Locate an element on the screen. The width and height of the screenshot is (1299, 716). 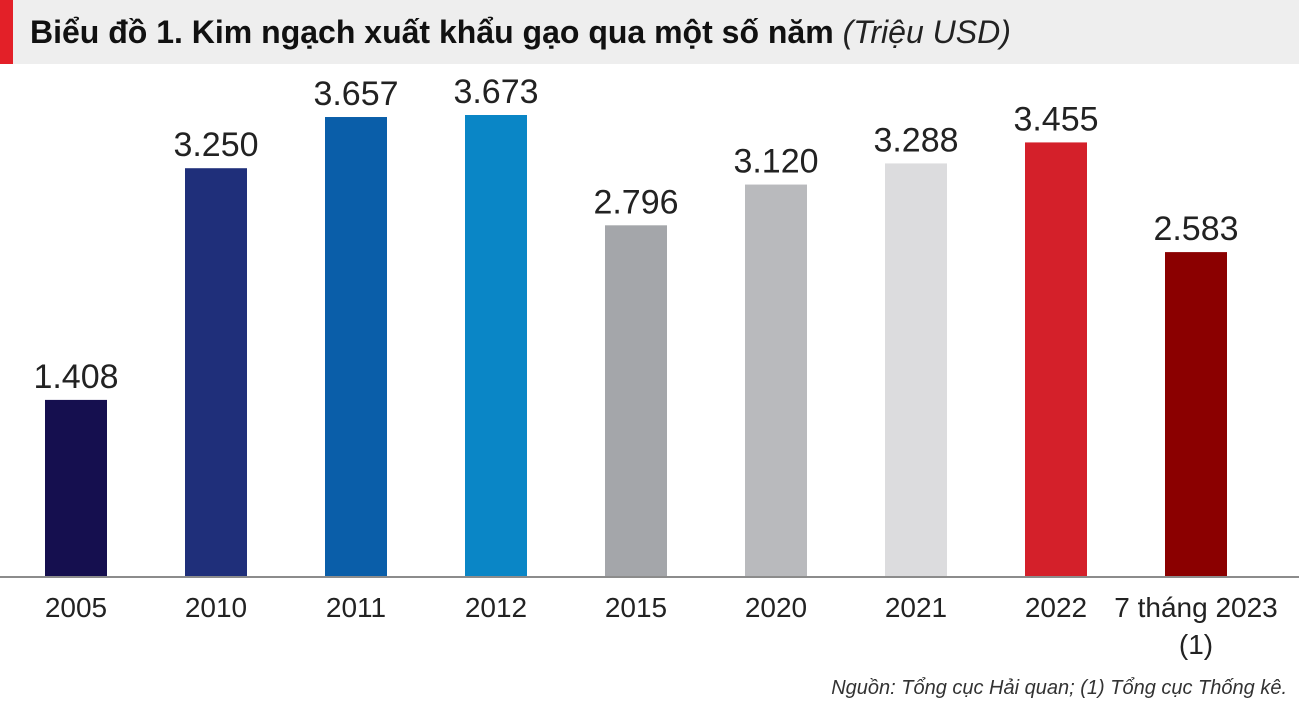
bar-value-label-6: 3.288 is located at coordinates (915, 140).